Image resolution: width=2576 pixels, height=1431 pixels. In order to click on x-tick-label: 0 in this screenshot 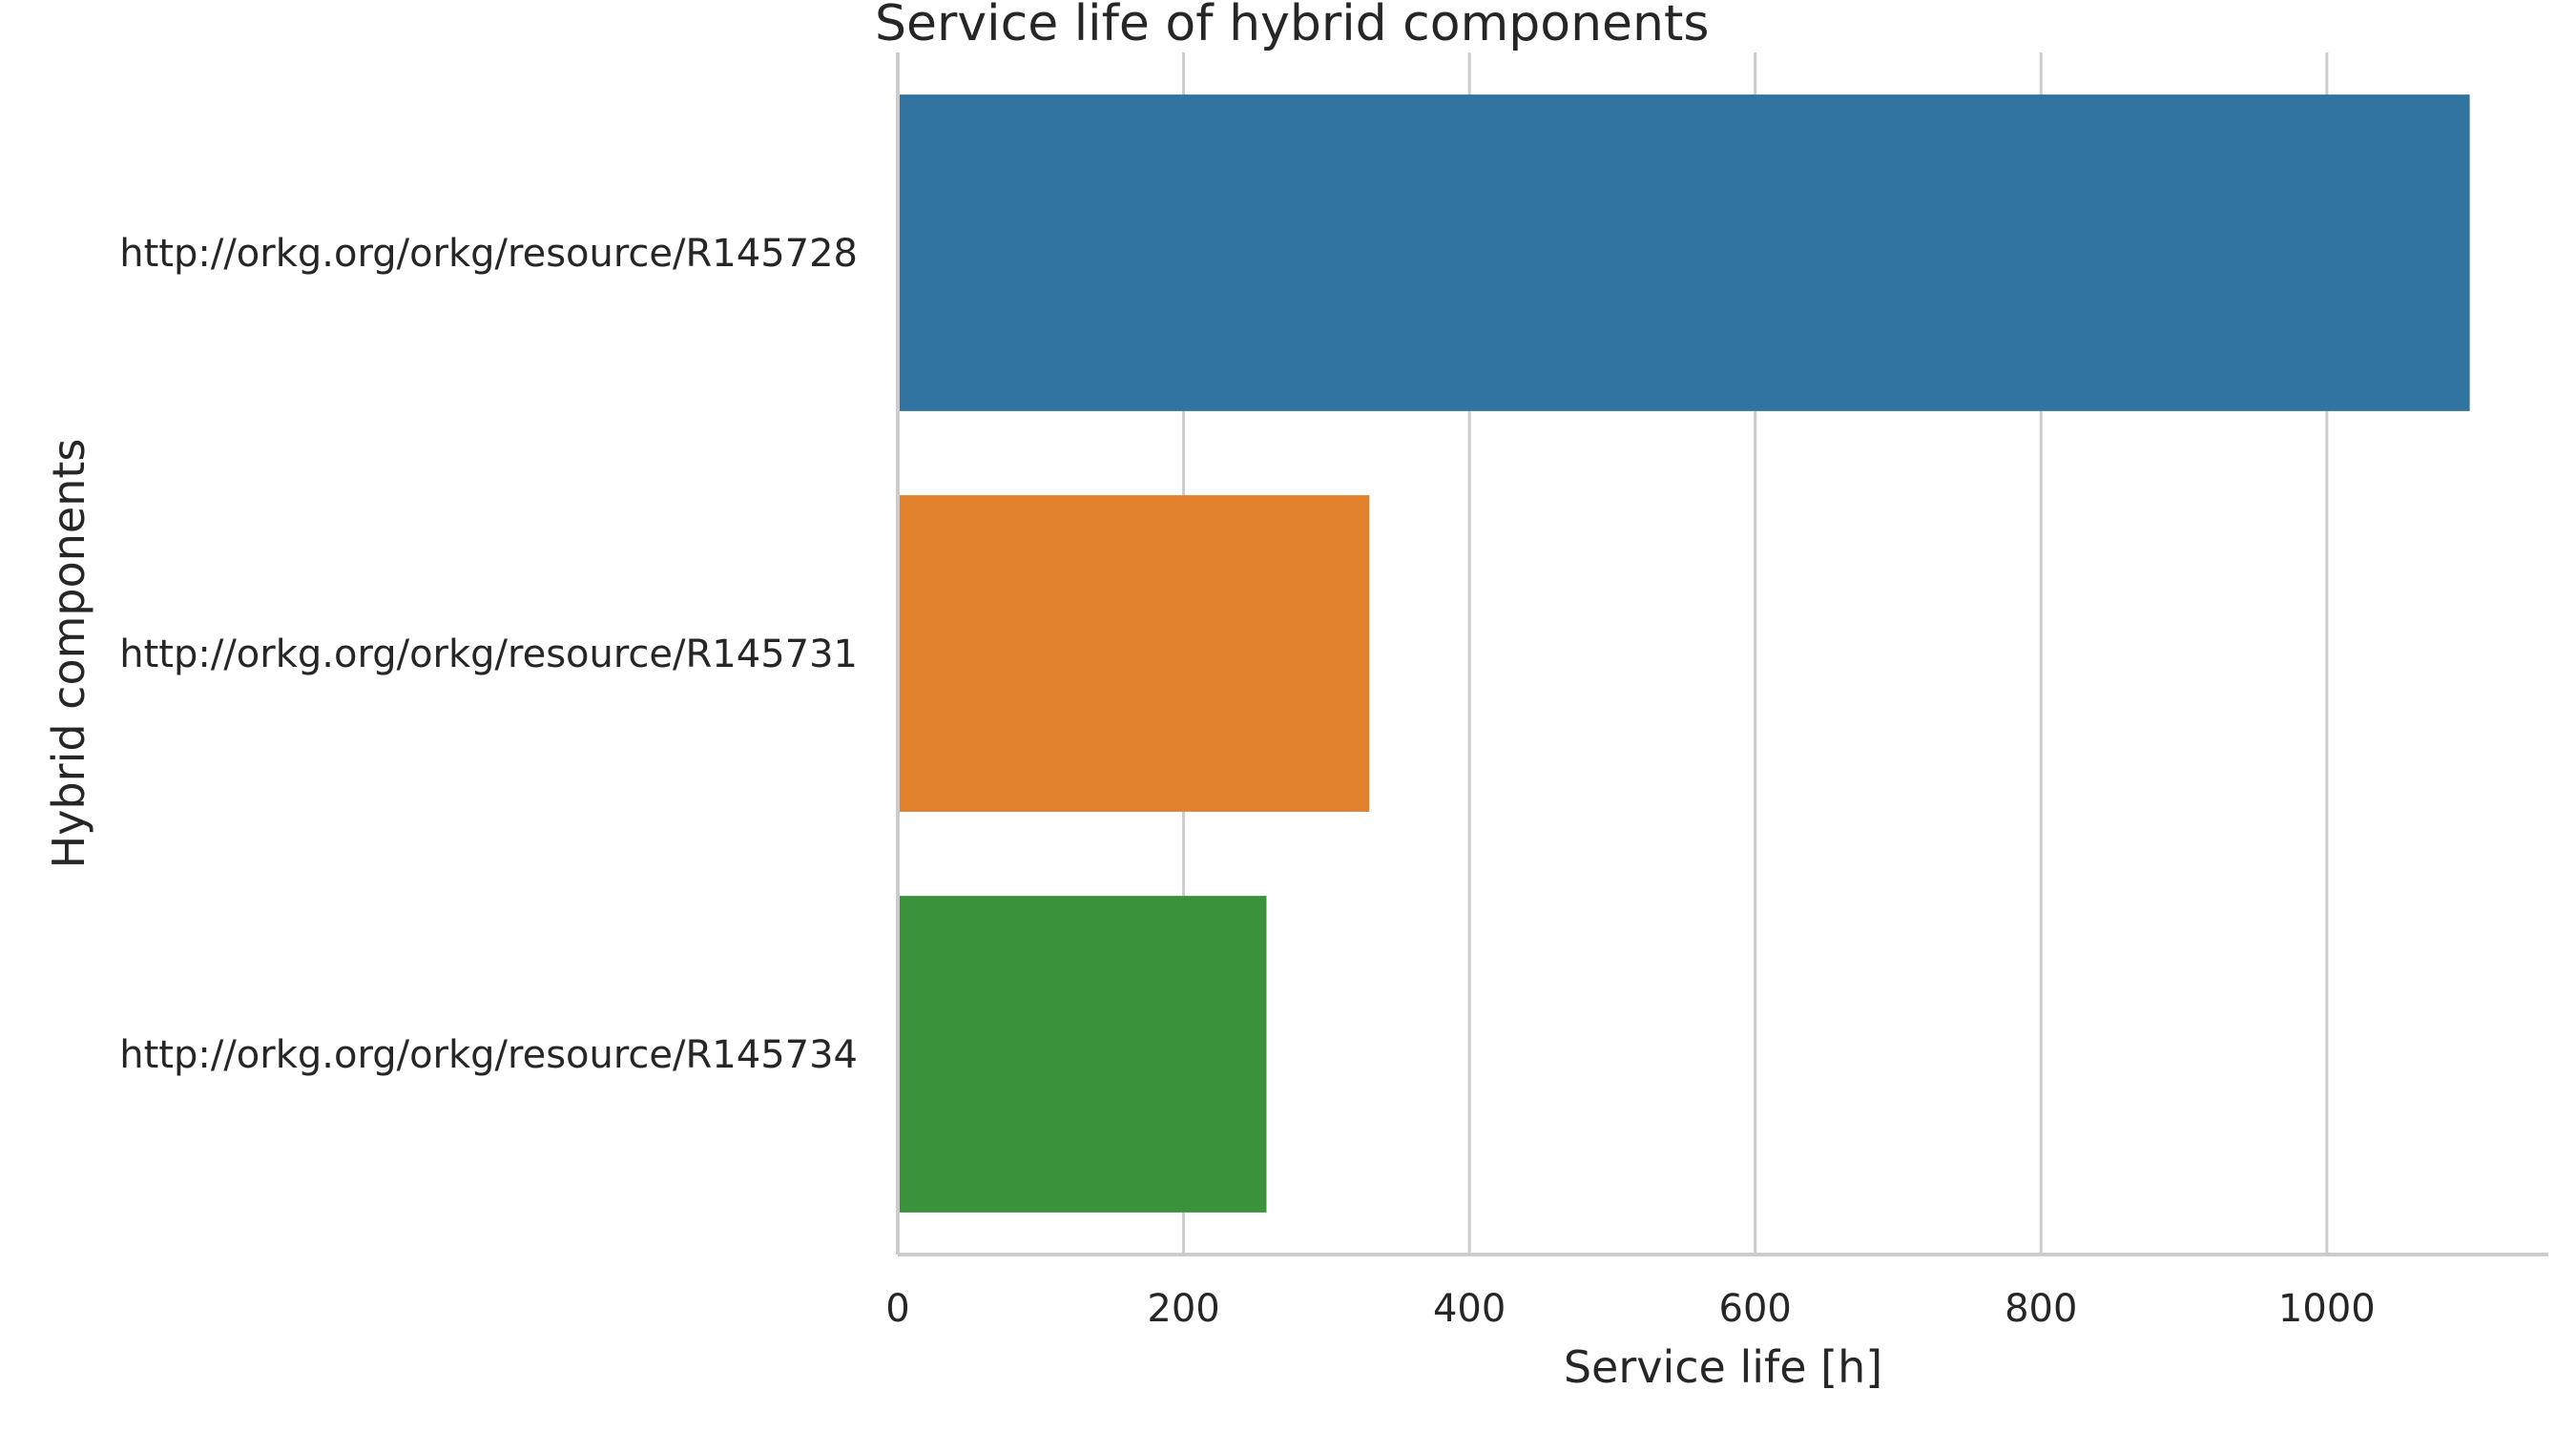, I will do `click(897, 1309)`.